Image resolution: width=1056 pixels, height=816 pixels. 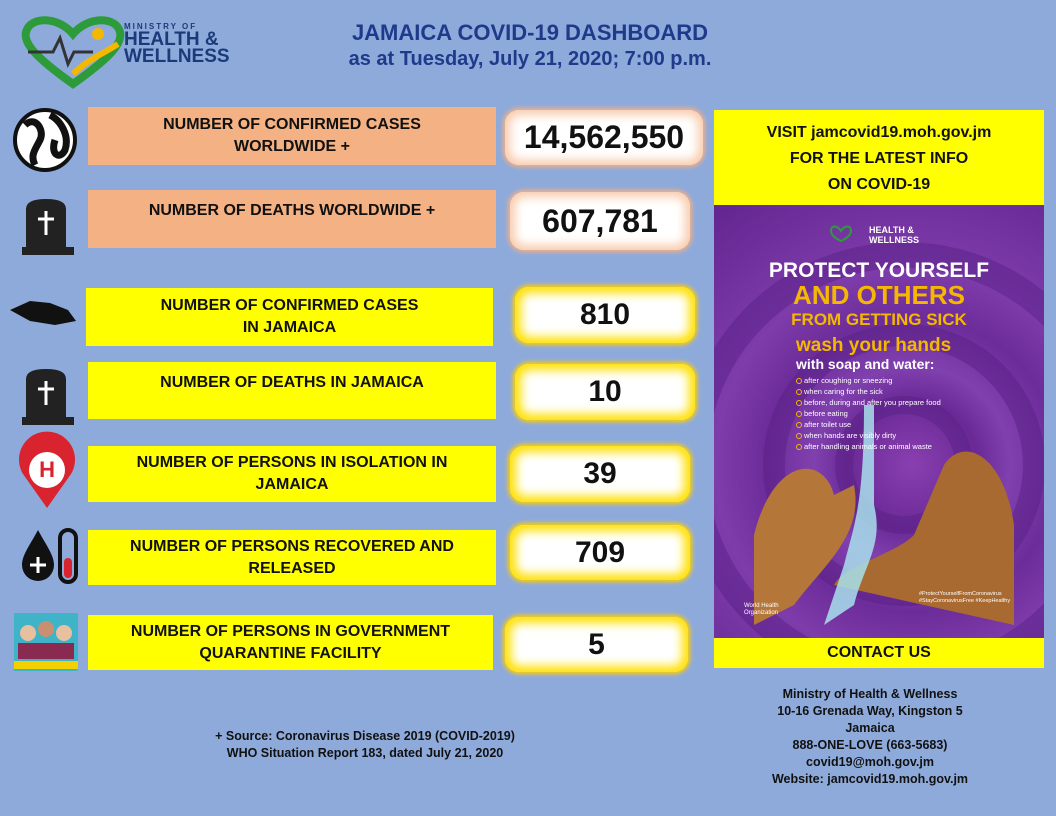 What do you see at coordinates (848, 380) in the screenshot?
I see `bullet-text: after coughing or sneezing` at bounding box center [848, 380].